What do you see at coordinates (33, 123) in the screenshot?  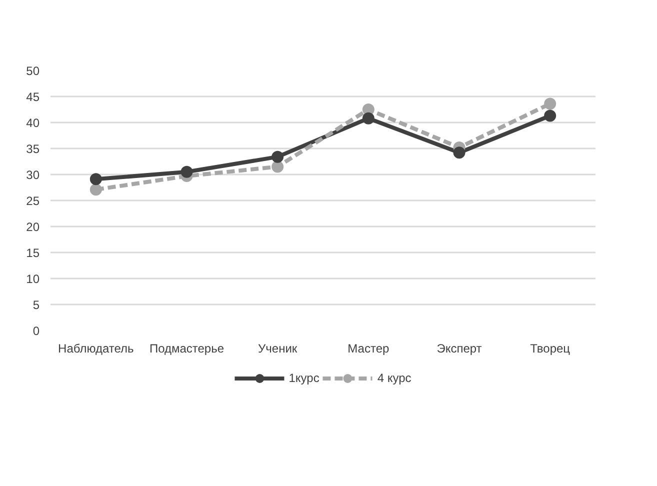 I see `y-tick-label: 40` at bounding box center [33, 123].